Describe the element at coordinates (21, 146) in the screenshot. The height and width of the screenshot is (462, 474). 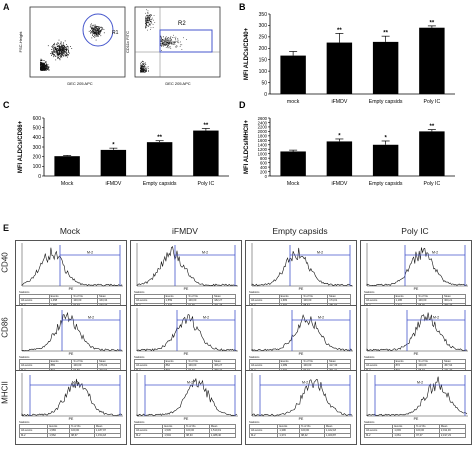
I see `y-axis-label: MFI ALDCs/CD86+` at that location.